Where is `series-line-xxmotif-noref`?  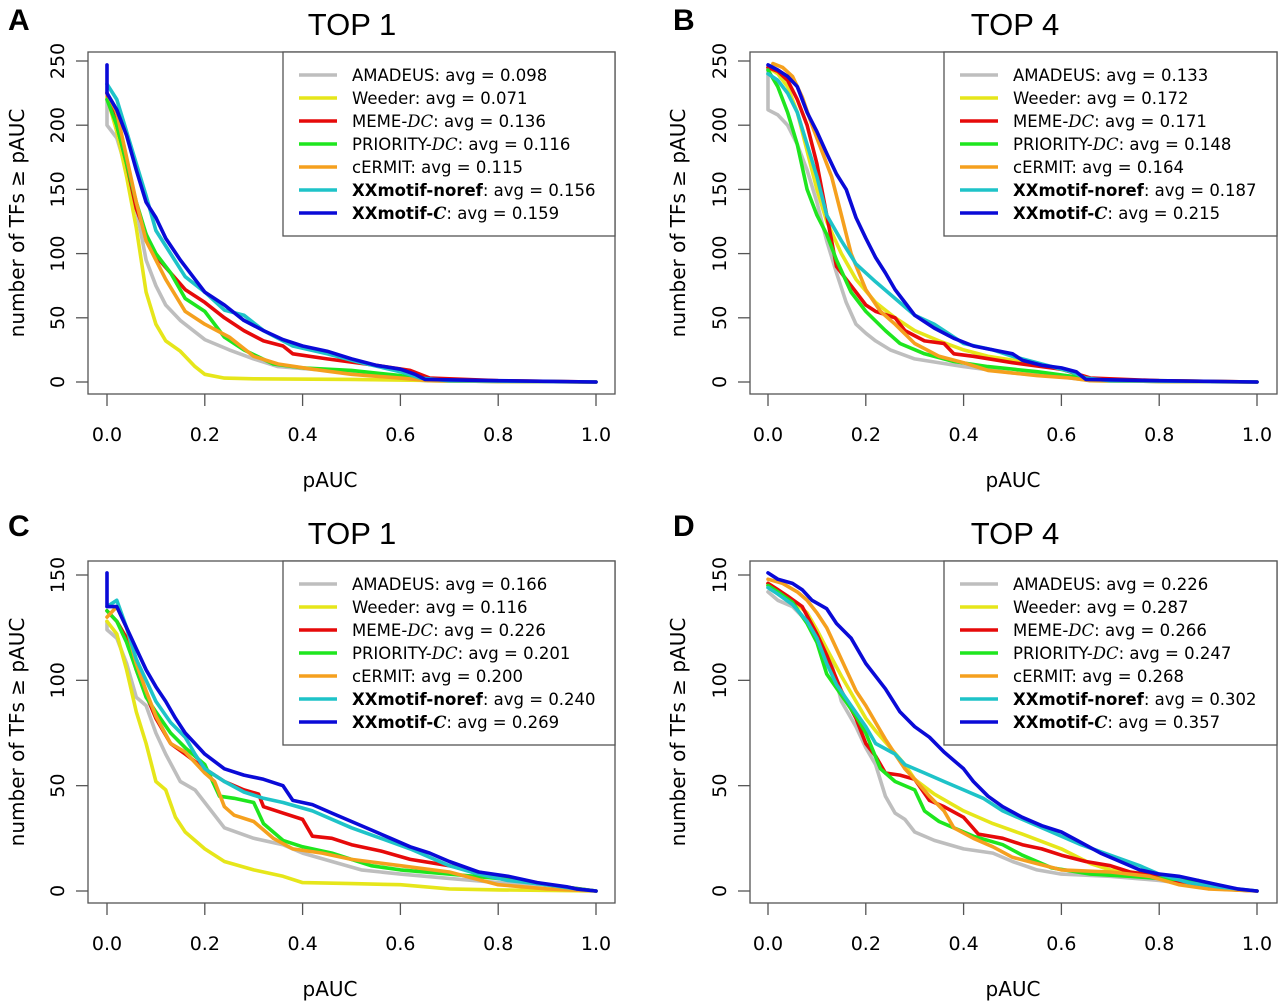
series-line-xxmotif-noref is located at coordinates (1012, 739).